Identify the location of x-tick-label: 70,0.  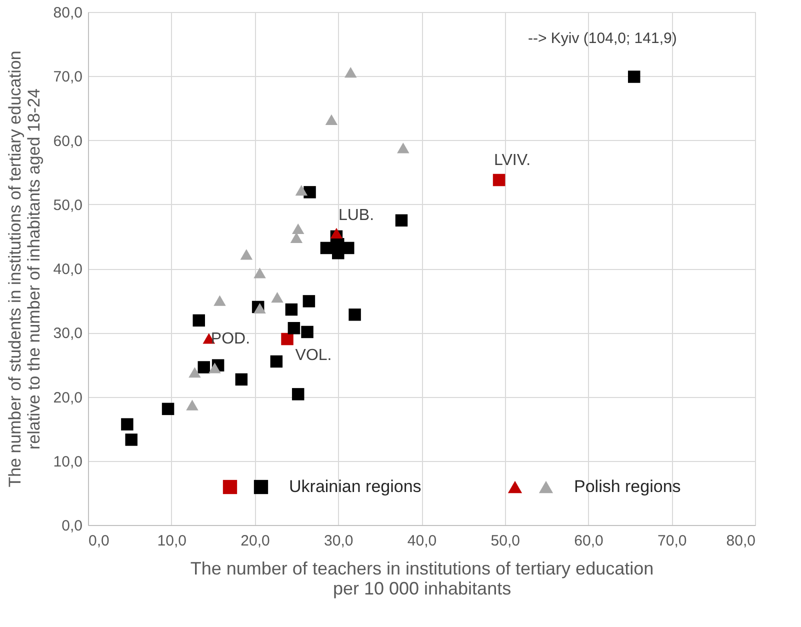
(672, 541).